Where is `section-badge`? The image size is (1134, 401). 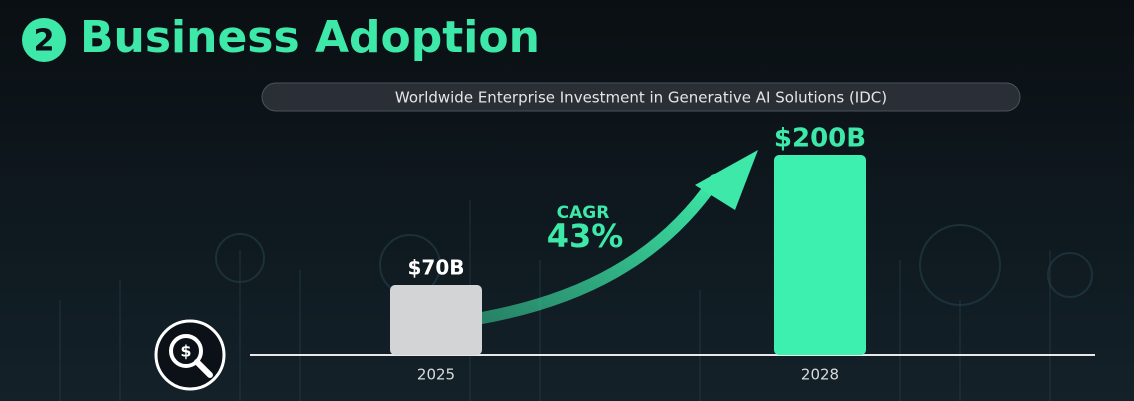 section-badge is located at coordinates (44, 40).